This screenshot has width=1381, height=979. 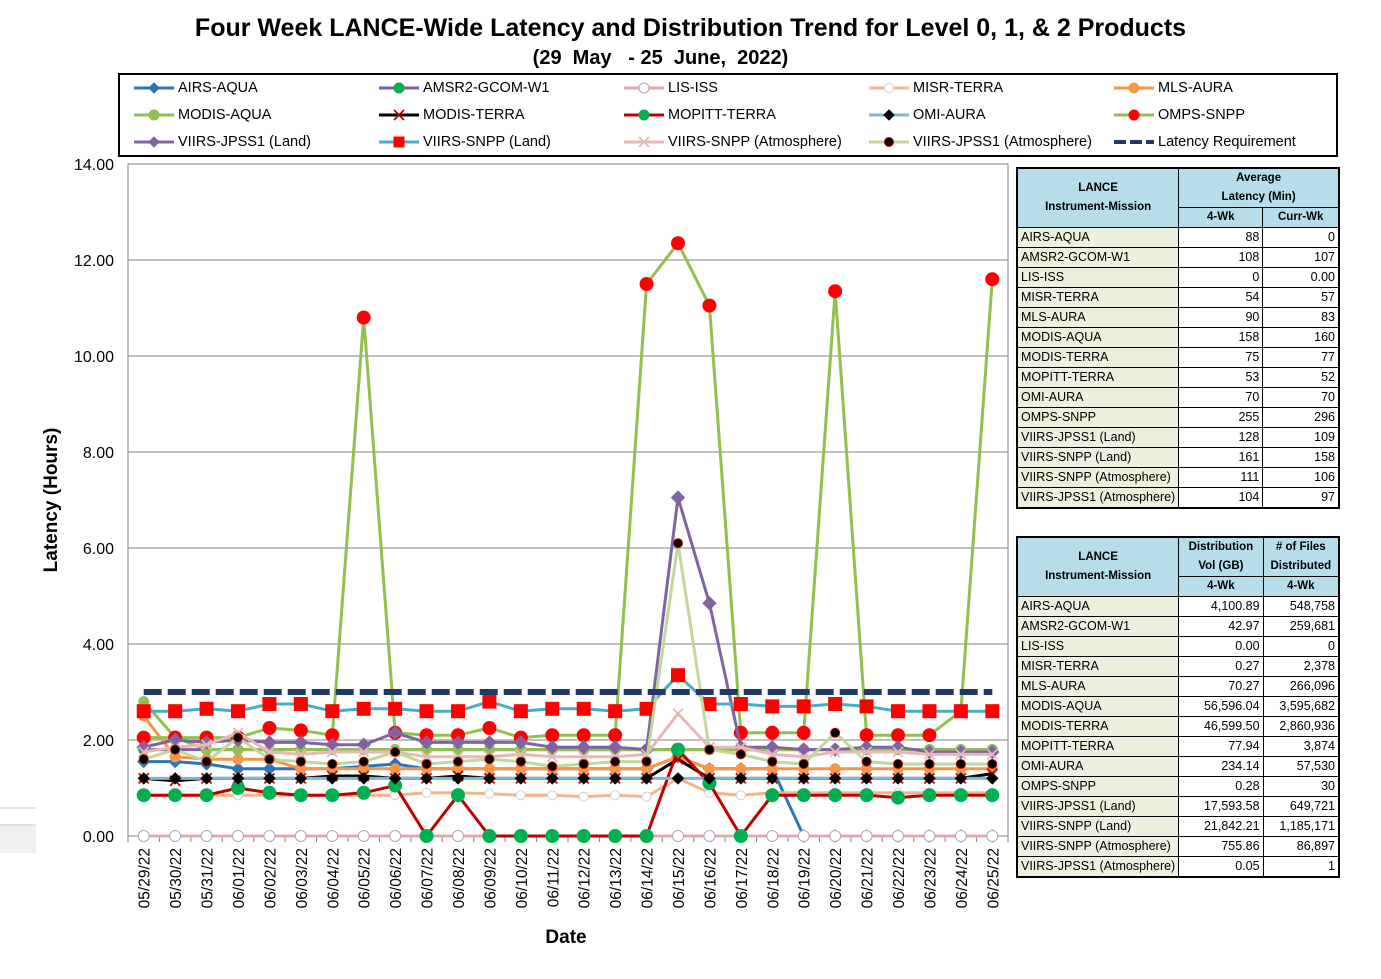 What do you see at coordinates (1098, 706) in the screenshot?
I see `table-cell-instrument: MODIS-AQUA` at bounding box center [1098, 706].